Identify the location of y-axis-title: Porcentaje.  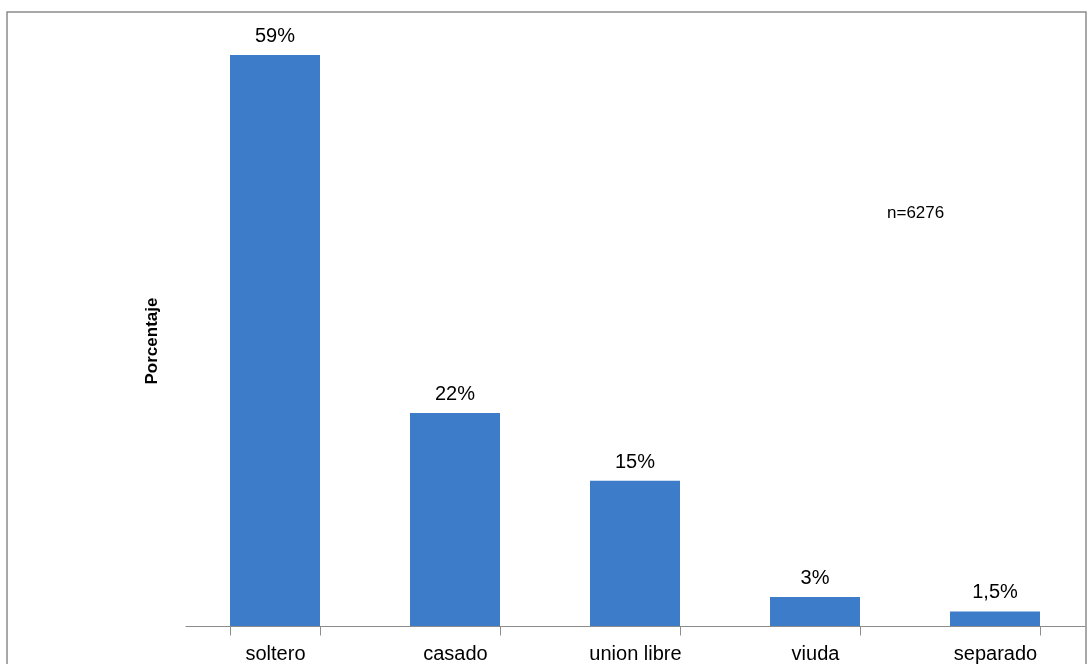
(151, 341).